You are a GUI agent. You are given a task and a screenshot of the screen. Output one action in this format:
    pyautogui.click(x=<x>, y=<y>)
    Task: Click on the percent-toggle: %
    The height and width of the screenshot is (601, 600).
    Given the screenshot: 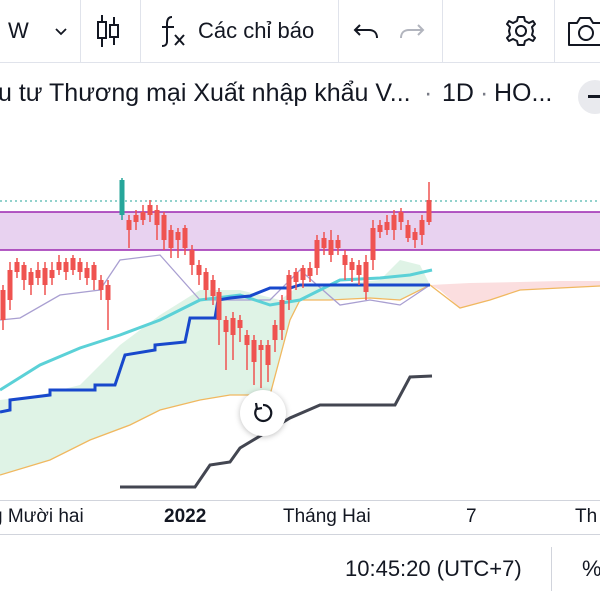 What is the action you would take?
    pyautogui.click(x=591, y=568)
    